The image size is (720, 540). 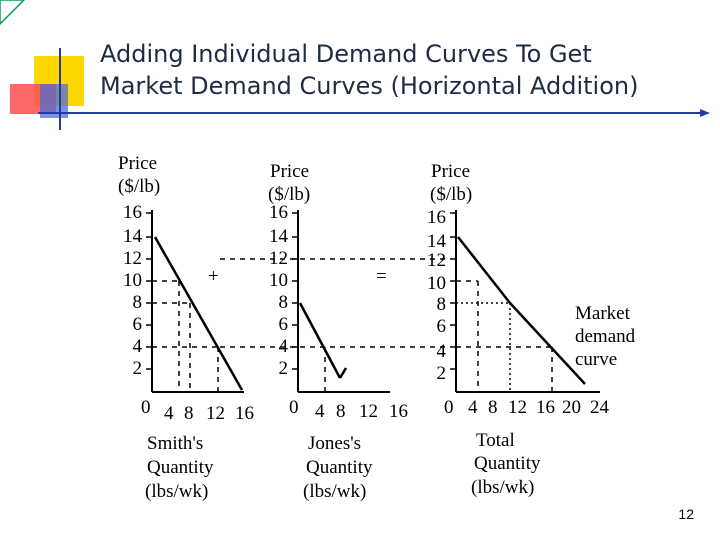 What do you see at coordinates (185, 336) in the screenshot?
I see `smith-guide-lines` at bounding box center [185, 336].